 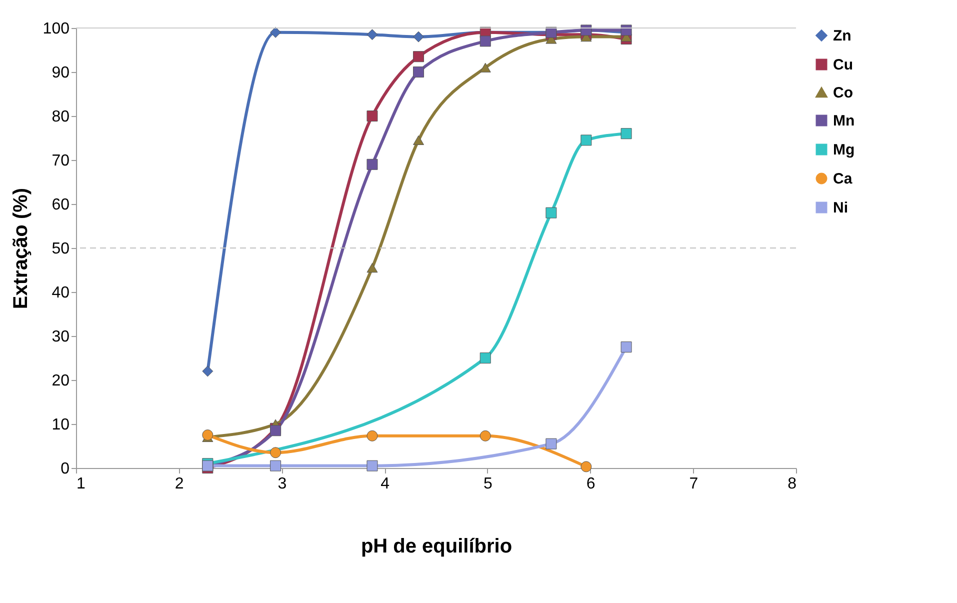 I want to click on x-tick-label: 6, so click(x=591, y=484).